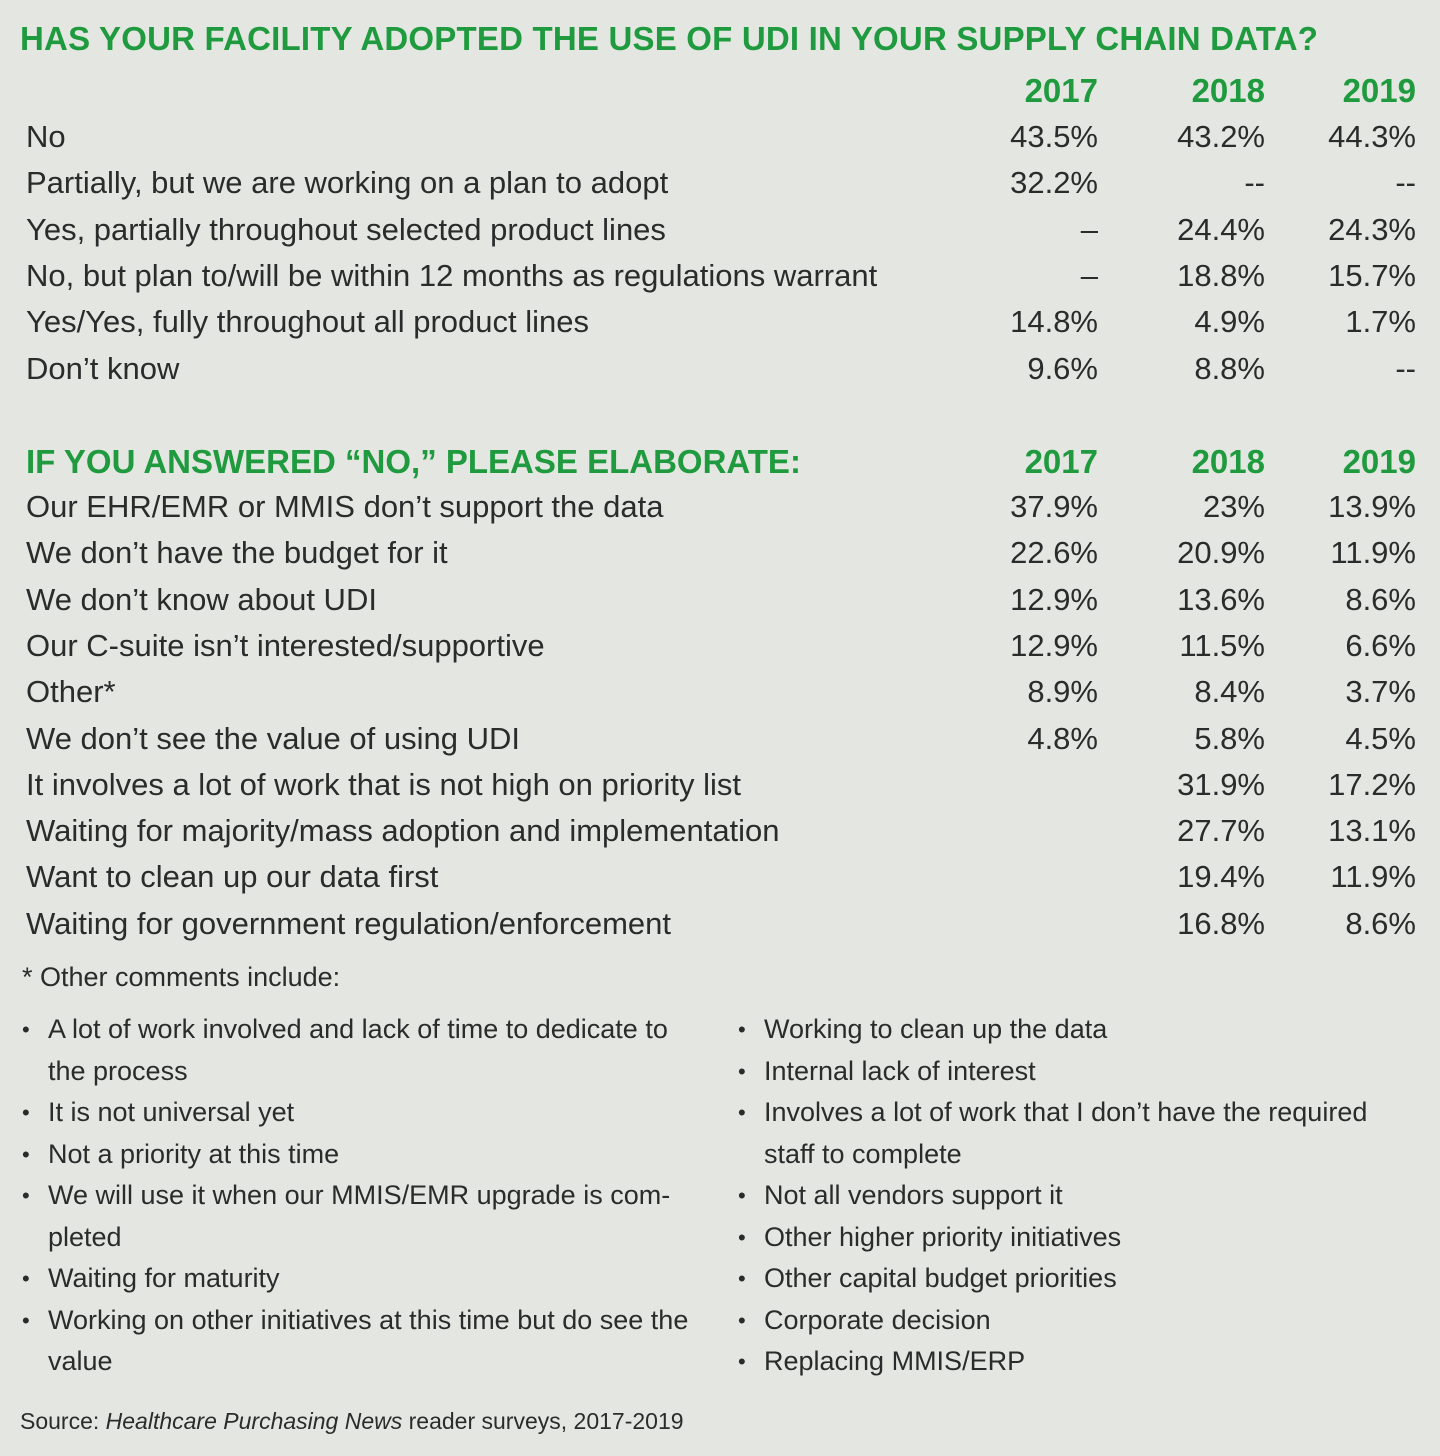 The width and height of the screenshot is (1440, 1456). What do you see at coordinates (1076, 1072) in the screenshot?
I see `comment-item: • Internal lack of interest` at bounding box center [1076, 1072].